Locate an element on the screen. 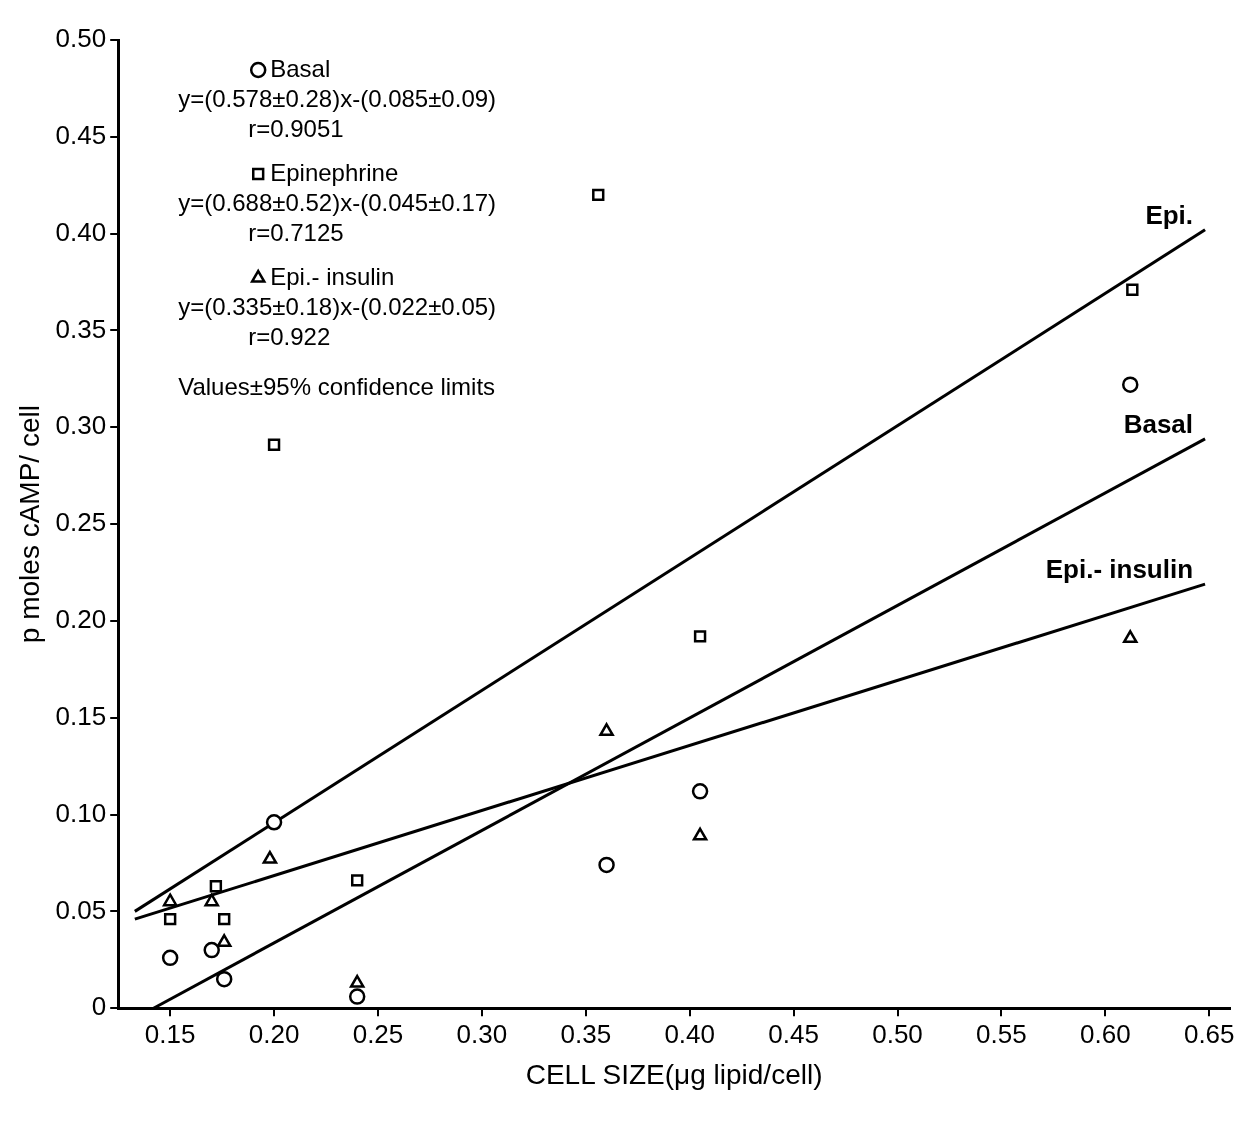 This screenshot has height=1137, width=1244. annotation: r=0.7125 is located at coordinates (296, 232).